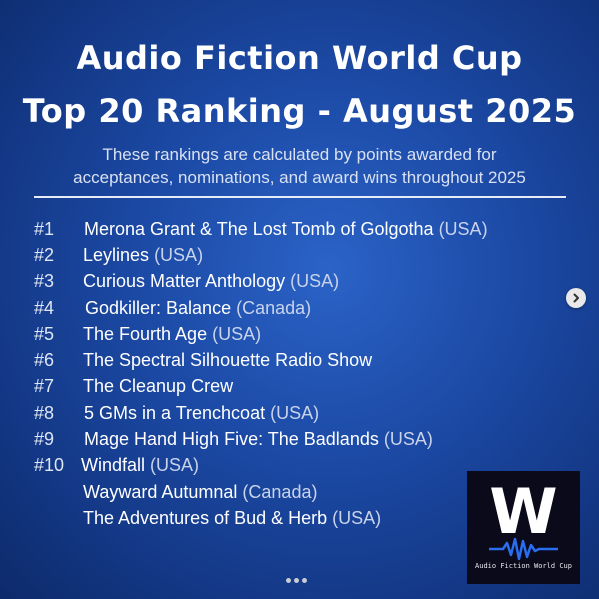 The height and width of the screenshot is (599, 599). Describe the element at coordinates (299, 386) in the screenshot. I see `ranking-row: #7 The Cleanup Crew` at that location.